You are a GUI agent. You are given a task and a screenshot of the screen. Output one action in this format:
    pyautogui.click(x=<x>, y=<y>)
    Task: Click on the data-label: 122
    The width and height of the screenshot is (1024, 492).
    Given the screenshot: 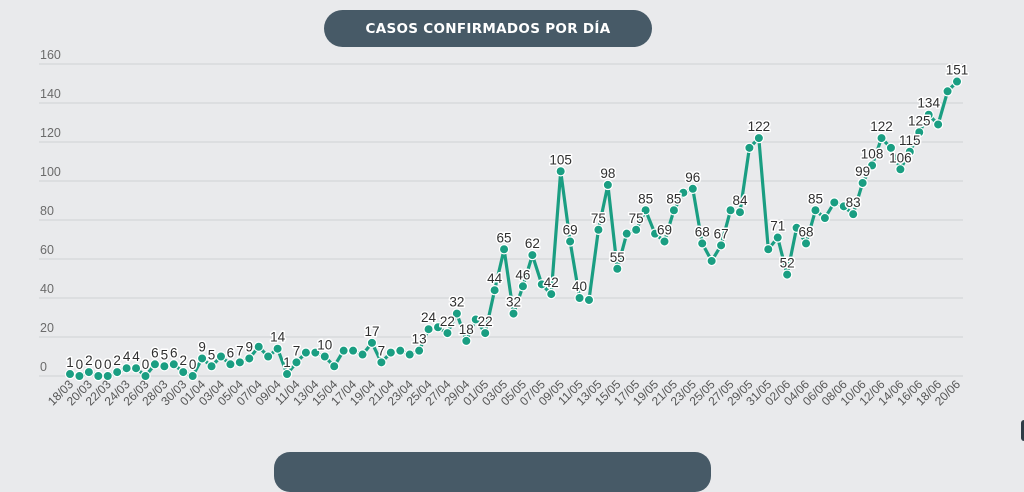 What is the action you would take?
    pyautogui.click(x=759, y=126)
    